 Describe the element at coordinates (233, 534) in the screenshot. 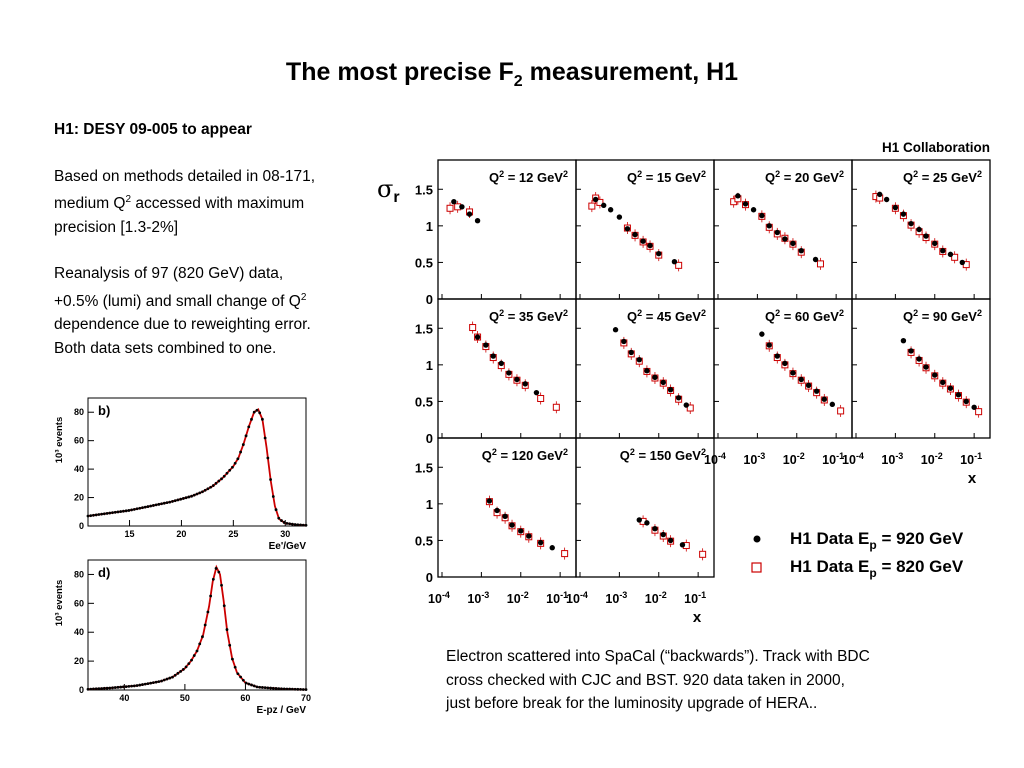

I see `x-tick-label: 25` at that location.